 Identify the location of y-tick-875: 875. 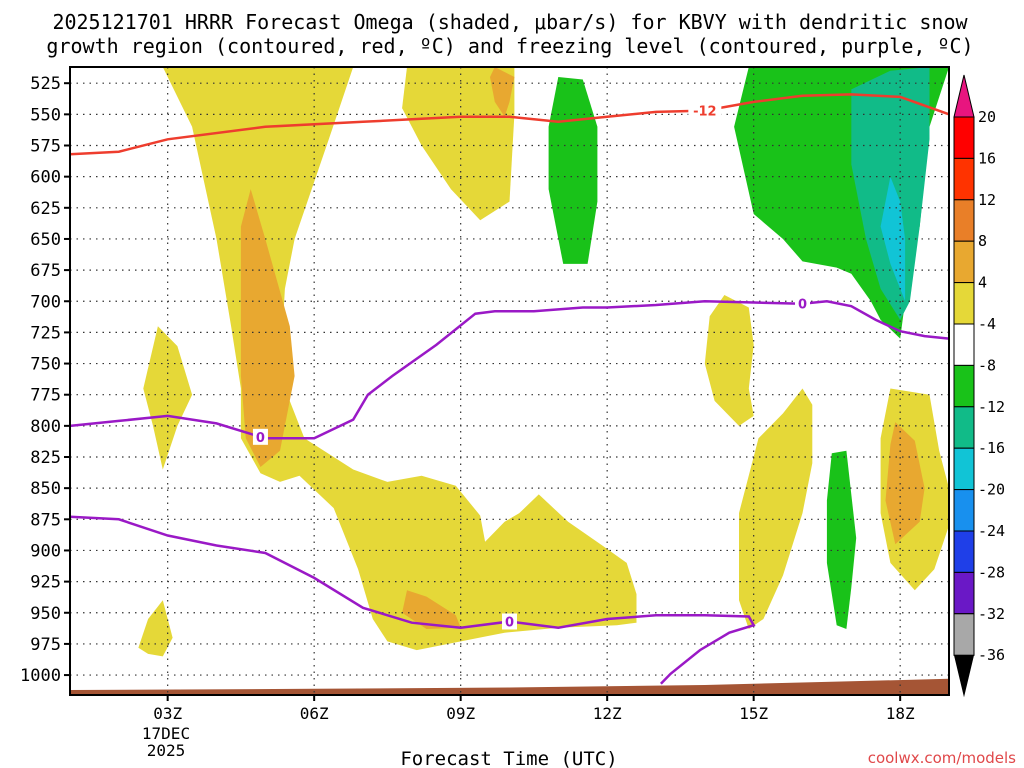
(45, 520).